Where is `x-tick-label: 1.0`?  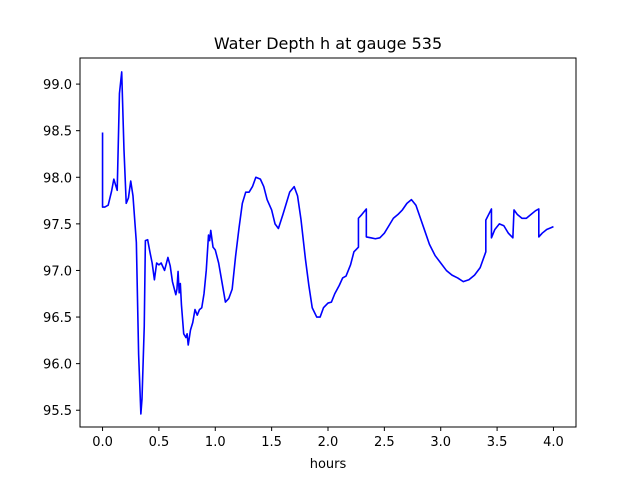
x-tick-label: 1.0 is located at coordinates (215, 442).